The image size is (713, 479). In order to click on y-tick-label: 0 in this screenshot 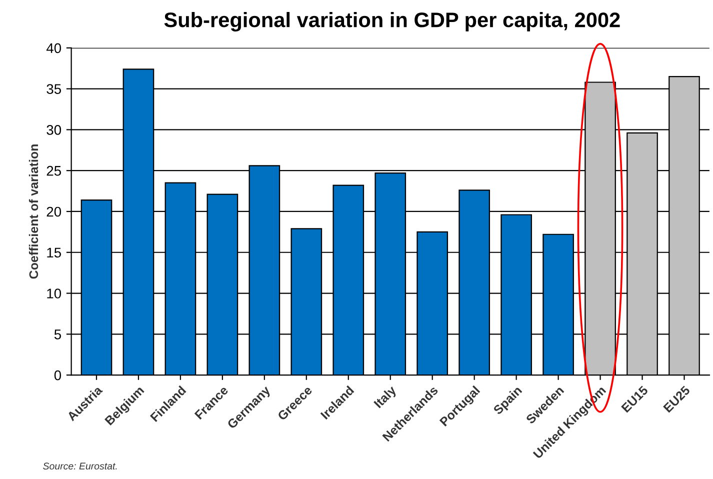, I will do `click(58, 375)`.